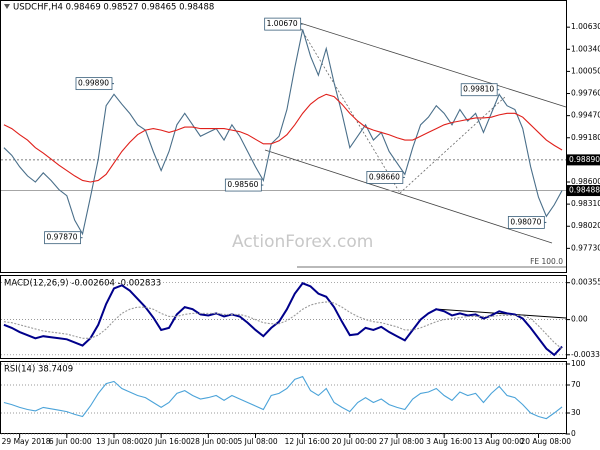 The image size is (600, 450). Describe the element at coordinates (214, 441) in the screenshot. I see `x-tick-label: 28 Jun 00:00` at that location.